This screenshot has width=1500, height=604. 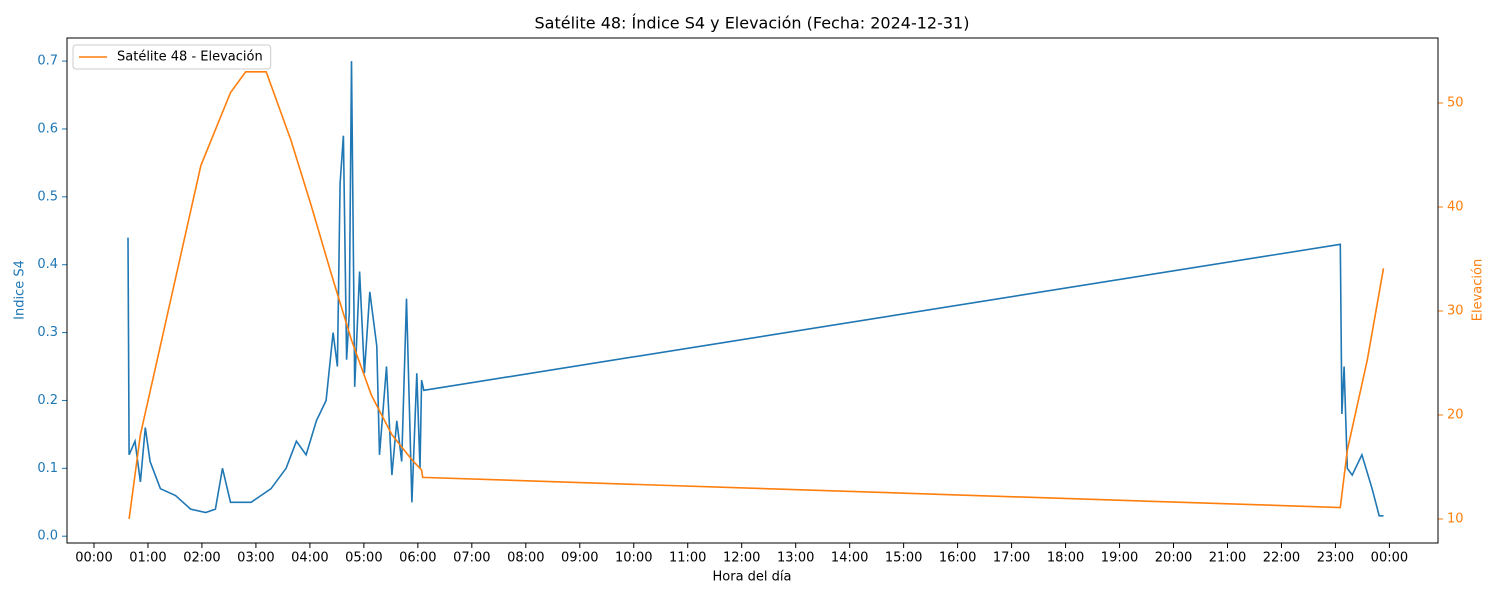 What do you see at coordinates (47, 264) in the screenshot?
I see `y-tick-label: 0.4` at bounding box center [47, 264].